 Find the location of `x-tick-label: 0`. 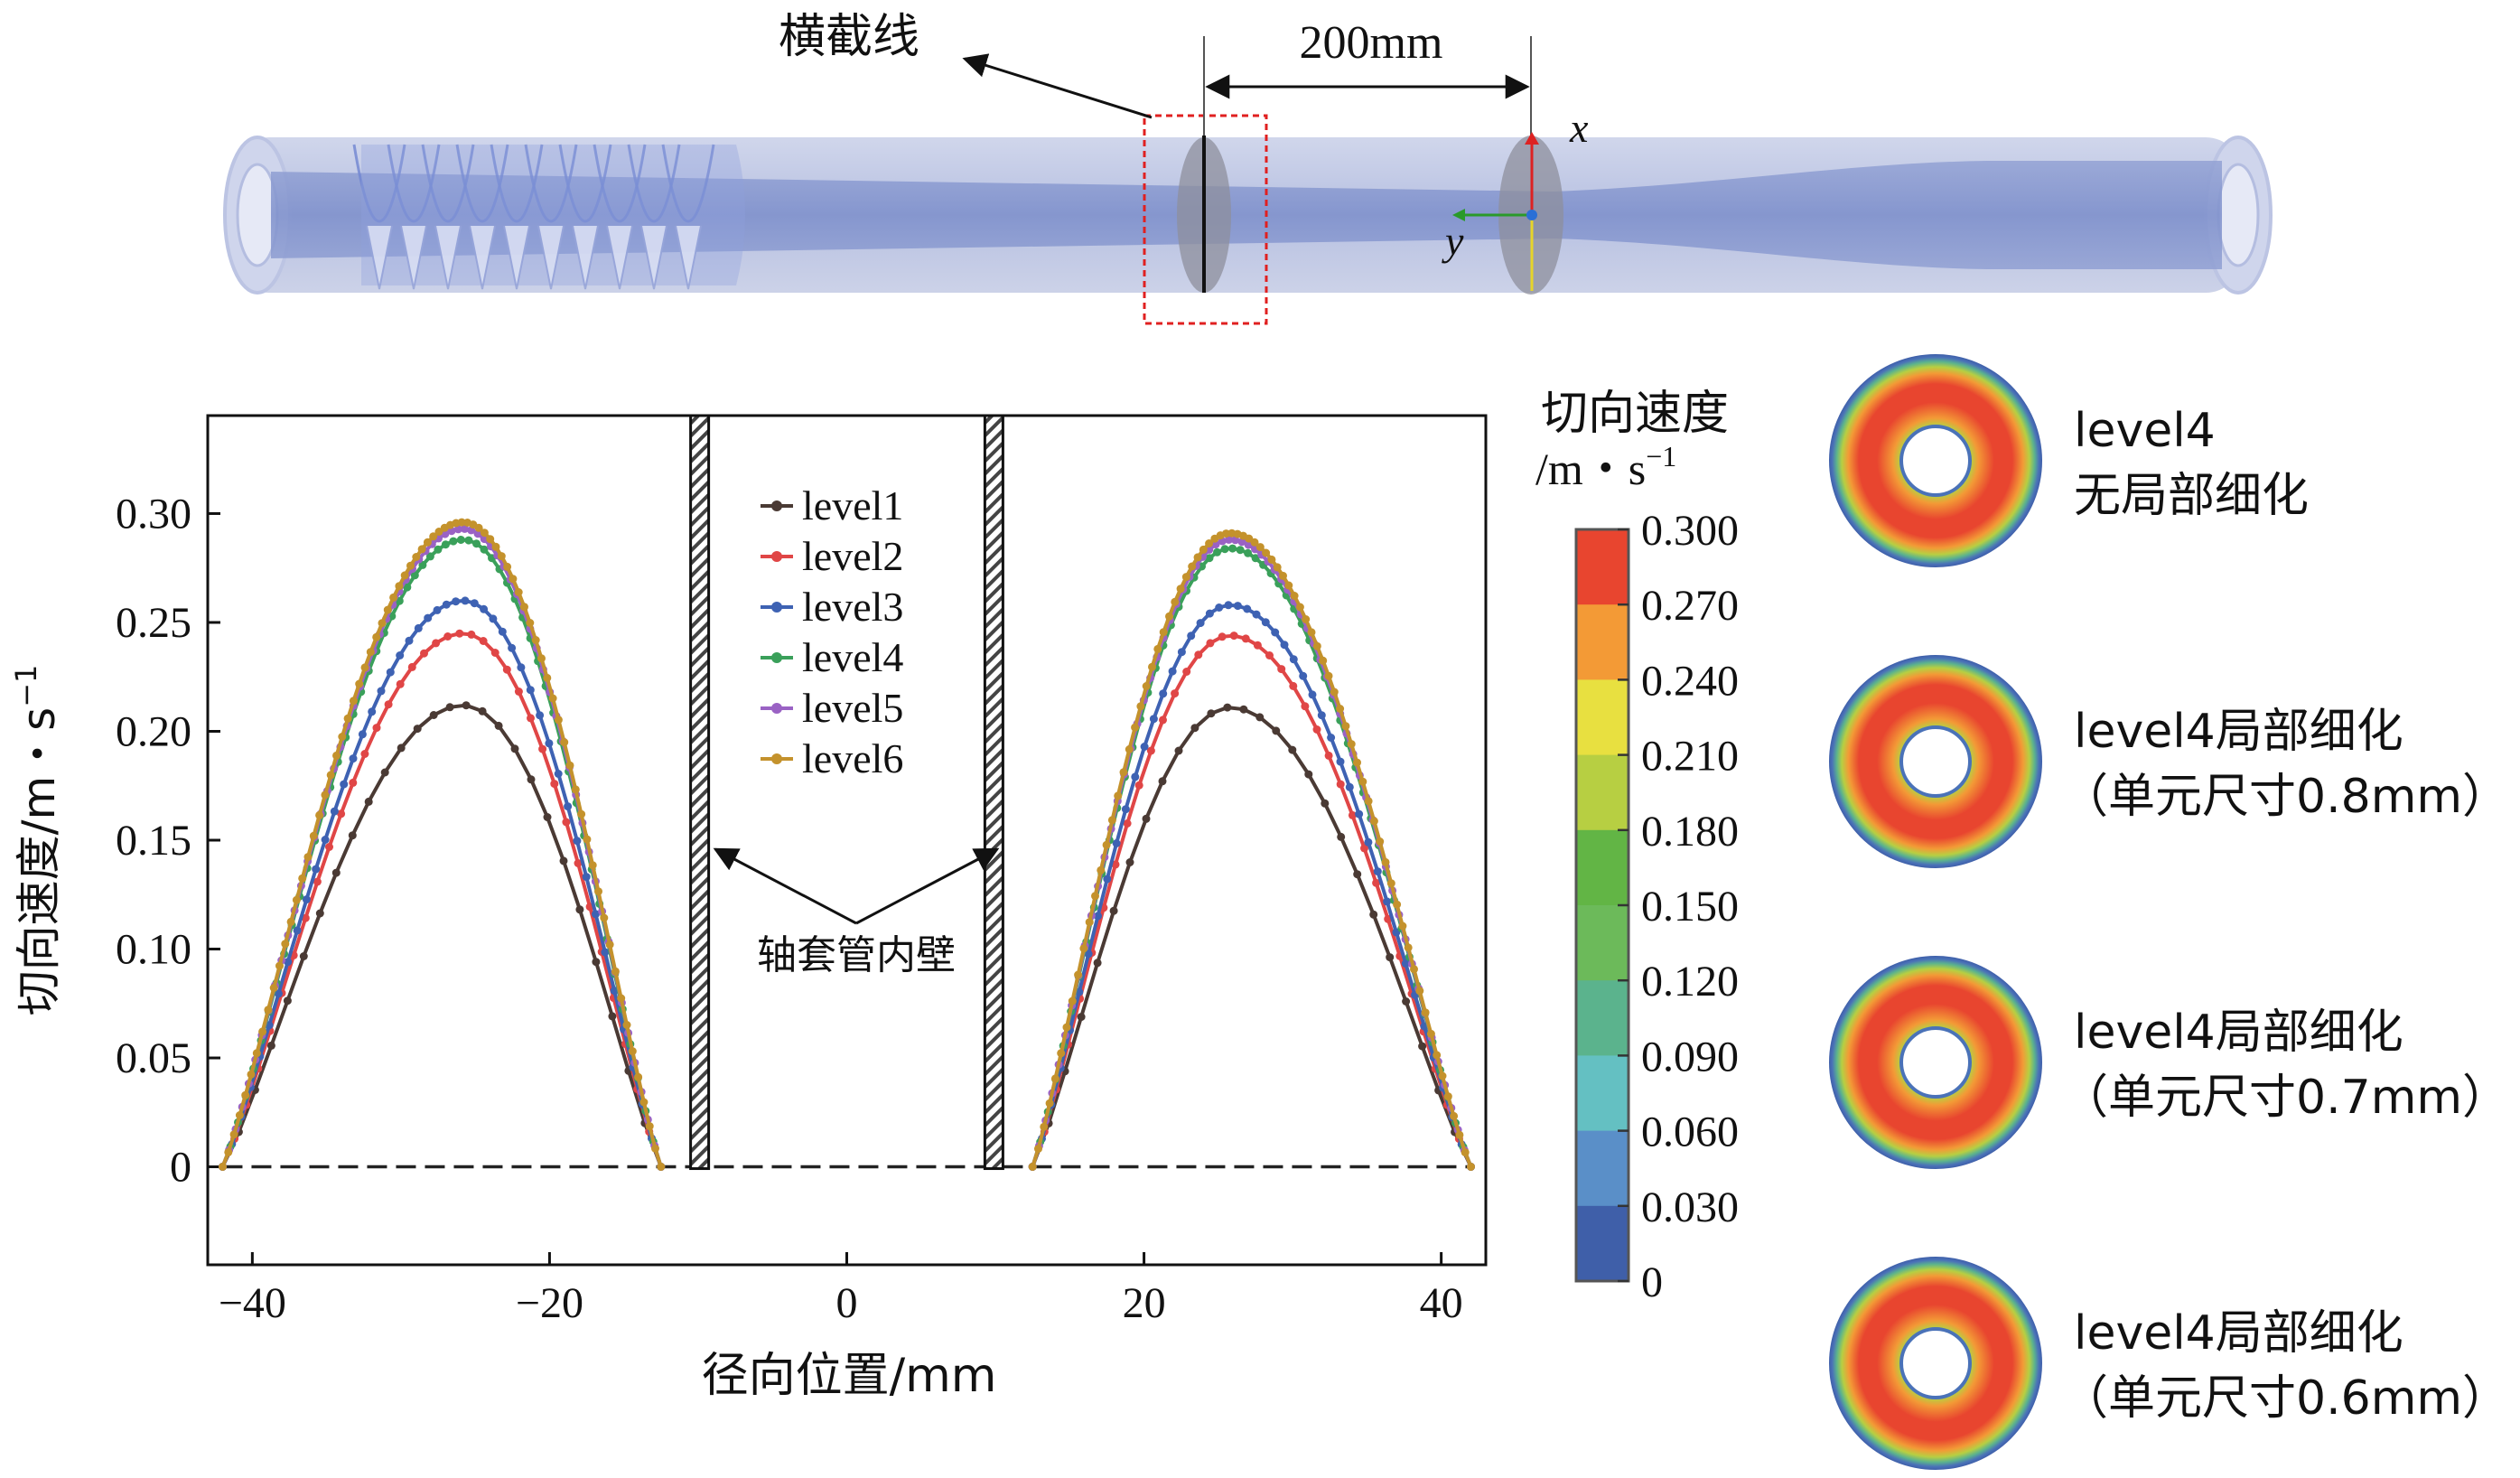

x-tick-label: 0 is located at coordinates (847, 1303).